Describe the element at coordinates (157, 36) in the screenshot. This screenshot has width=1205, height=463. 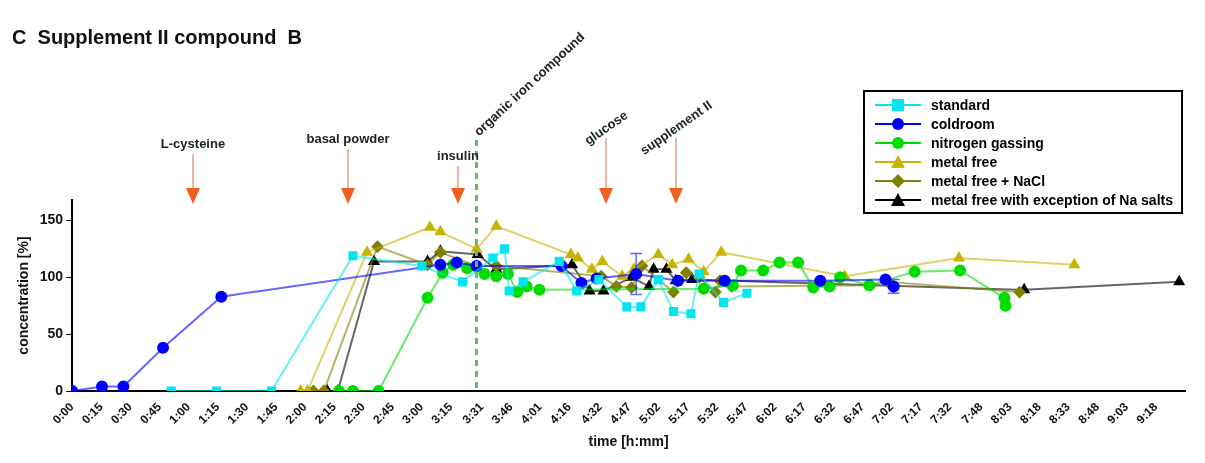
I see `chart-title: C Supplement II compound B` at that location.